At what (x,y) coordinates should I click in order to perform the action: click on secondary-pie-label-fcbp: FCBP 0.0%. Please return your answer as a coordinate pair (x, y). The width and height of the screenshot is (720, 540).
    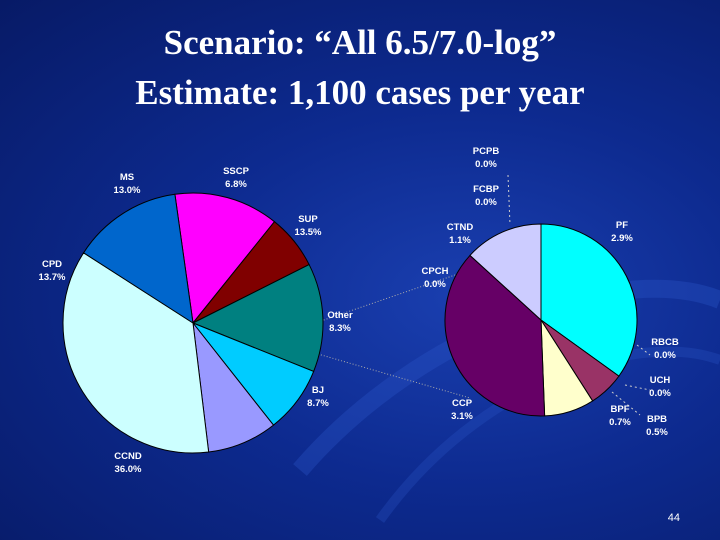
    Looking at the image, I should click on (486, 196).